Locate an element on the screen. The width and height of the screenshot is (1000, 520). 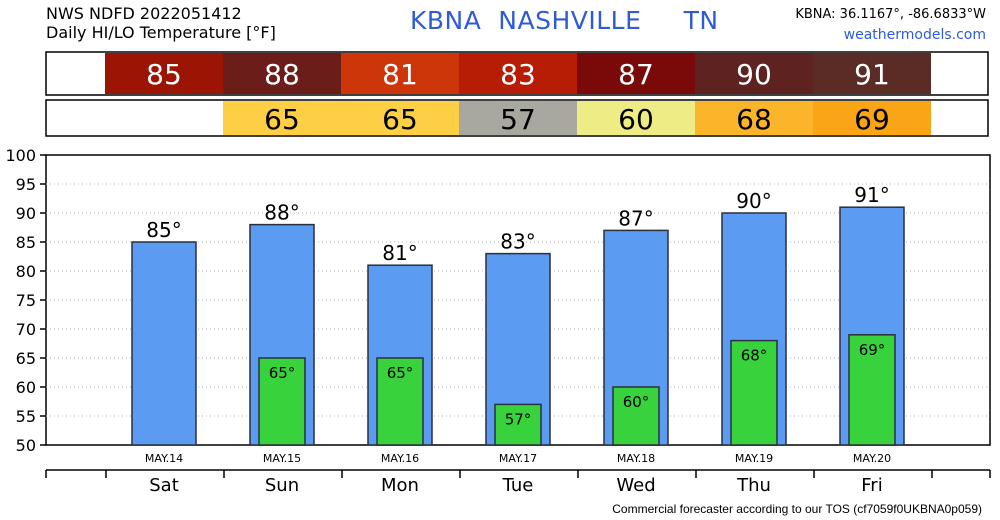
hi-bar-label: 83° is located at coordinates (517, 242).